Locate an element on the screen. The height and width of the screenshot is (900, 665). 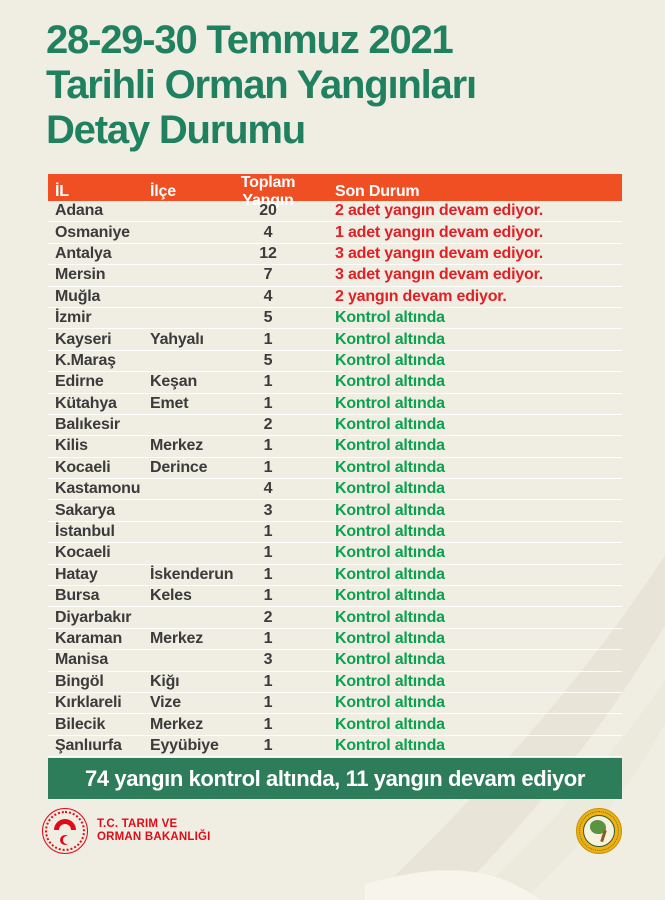
table-row: Osmaniye 4 1 adet yangın devam ediyor. is located at coordinates (335, 233).